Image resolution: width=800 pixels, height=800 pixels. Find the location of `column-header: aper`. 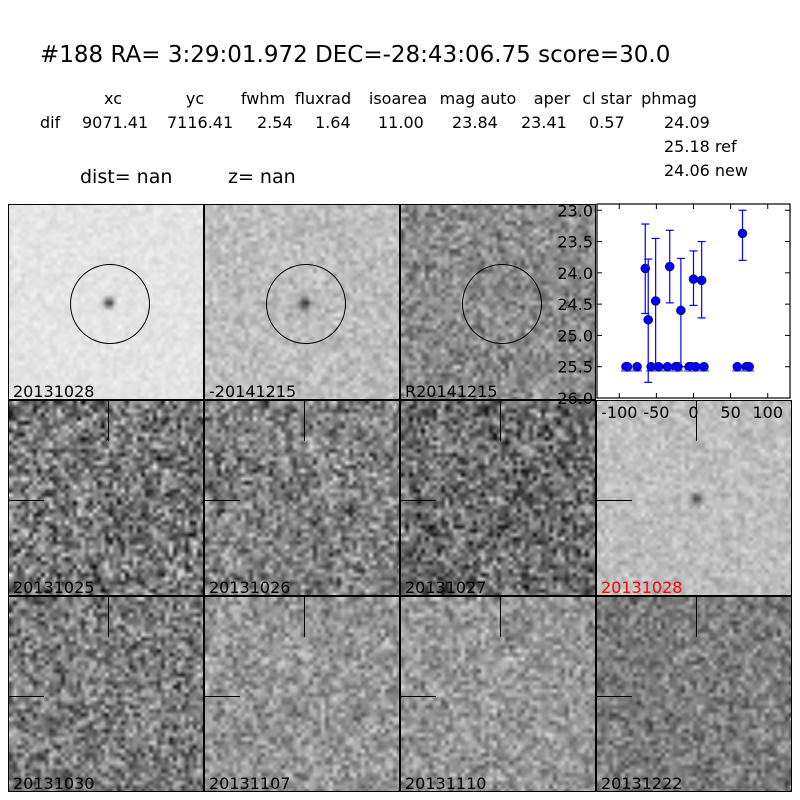

column-header: aper is located at coordinates (552, 98).